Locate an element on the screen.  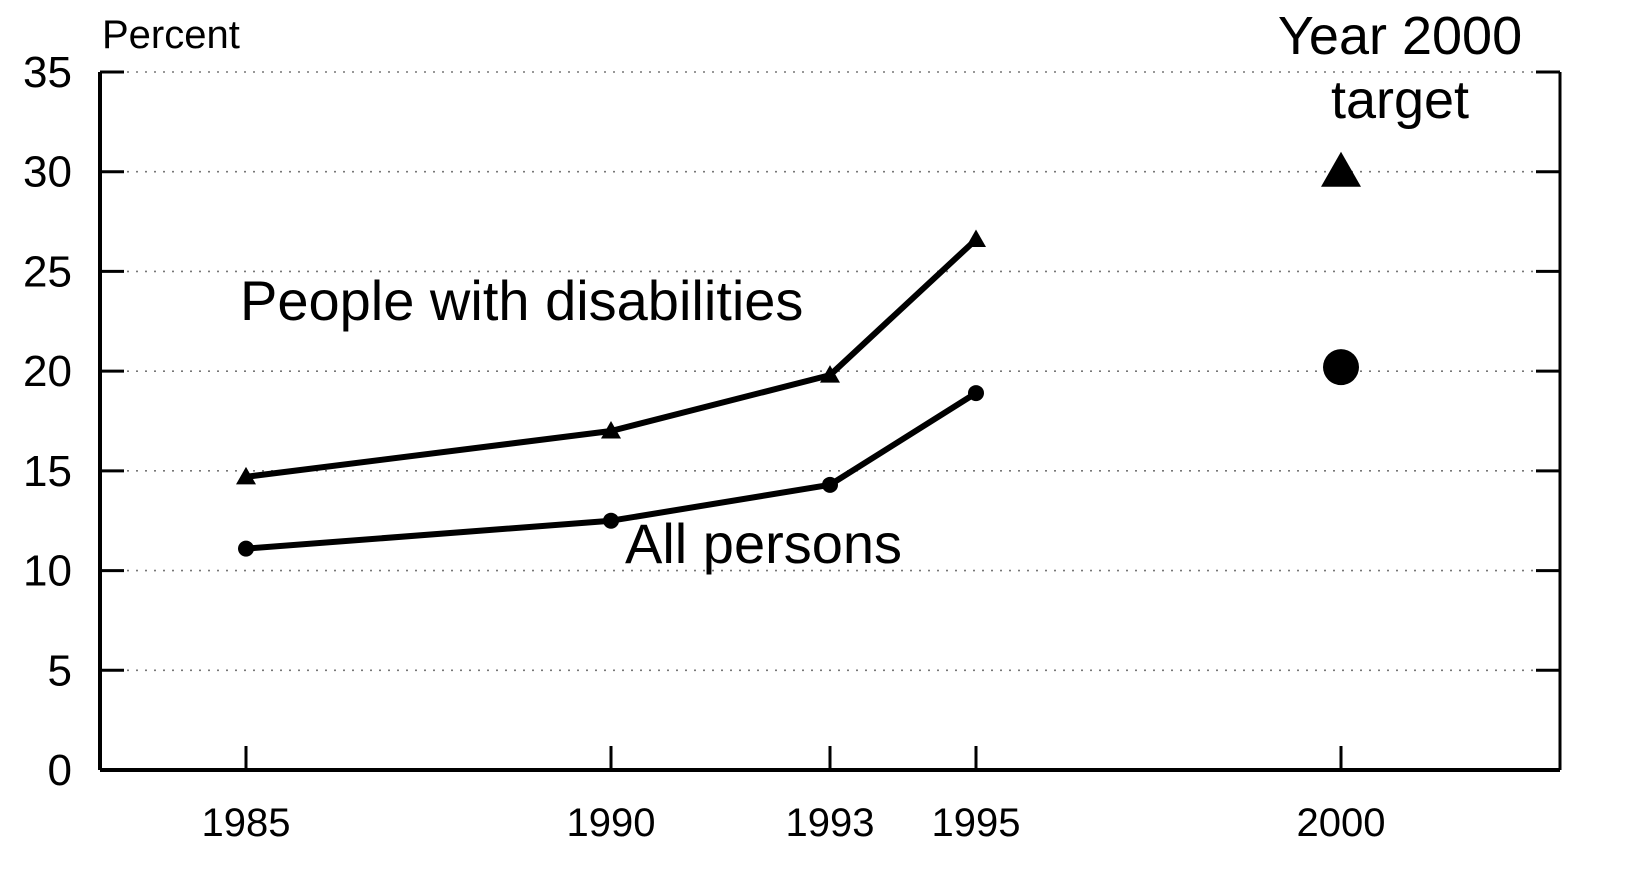
y-axis-unit-label: Percent is located at coordinates (171, 35).